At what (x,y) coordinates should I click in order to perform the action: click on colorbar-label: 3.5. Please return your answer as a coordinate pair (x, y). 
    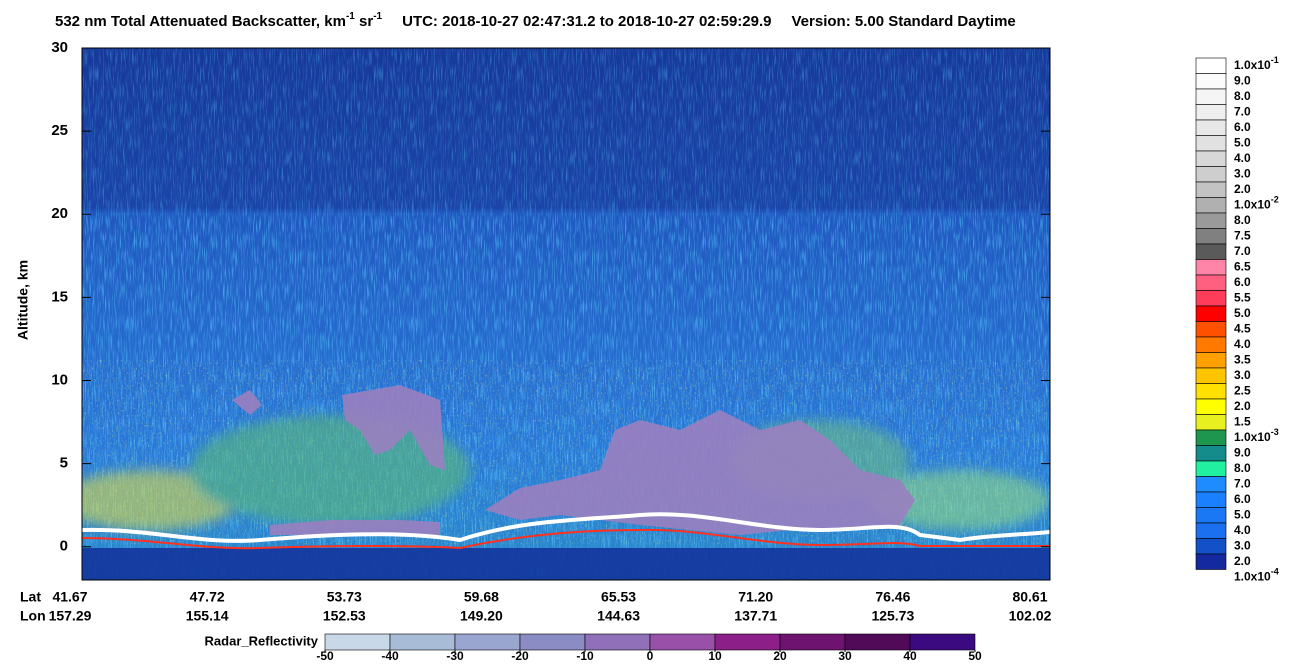
    Looking at the image, I should click on (1242, 360).